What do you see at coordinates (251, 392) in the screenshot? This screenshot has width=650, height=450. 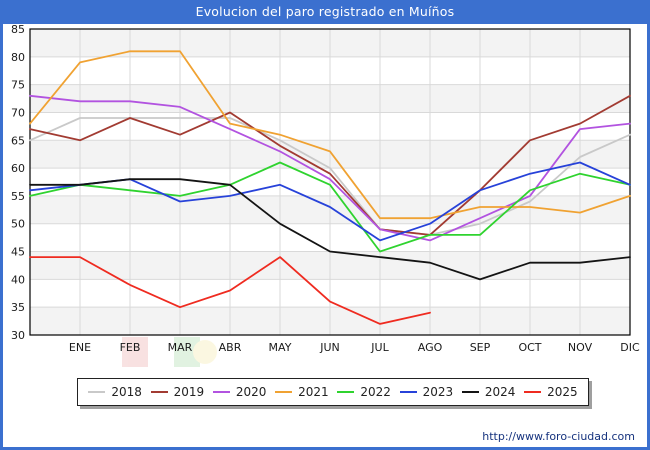 I see `legend-label-2020: 2020` at bounding box center [251, 392].